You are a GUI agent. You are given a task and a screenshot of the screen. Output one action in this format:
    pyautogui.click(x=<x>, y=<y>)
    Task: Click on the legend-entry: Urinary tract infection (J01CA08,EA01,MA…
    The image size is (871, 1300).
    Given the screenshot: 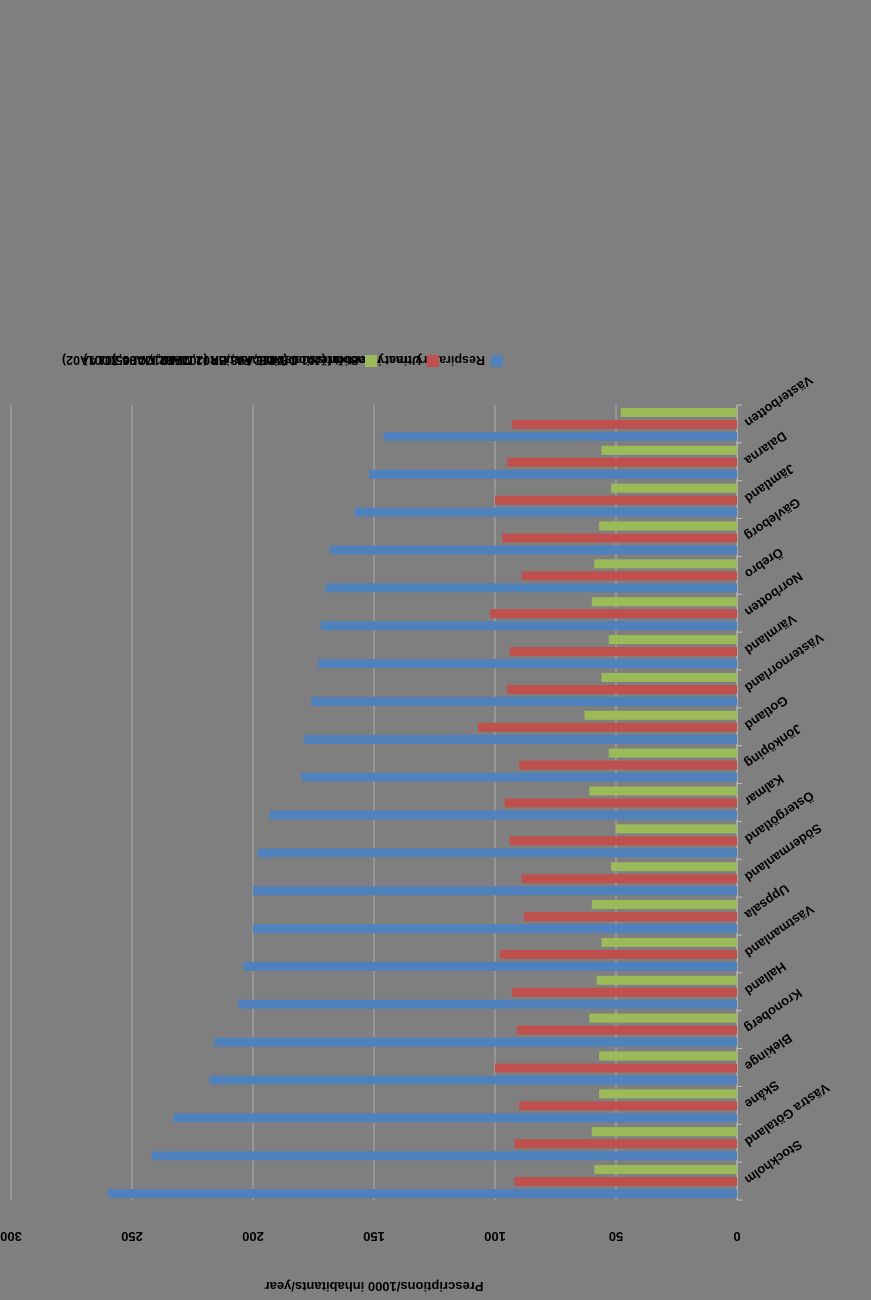 What is the action you would take?
    pyautogui.click(x=252, y=360)
    